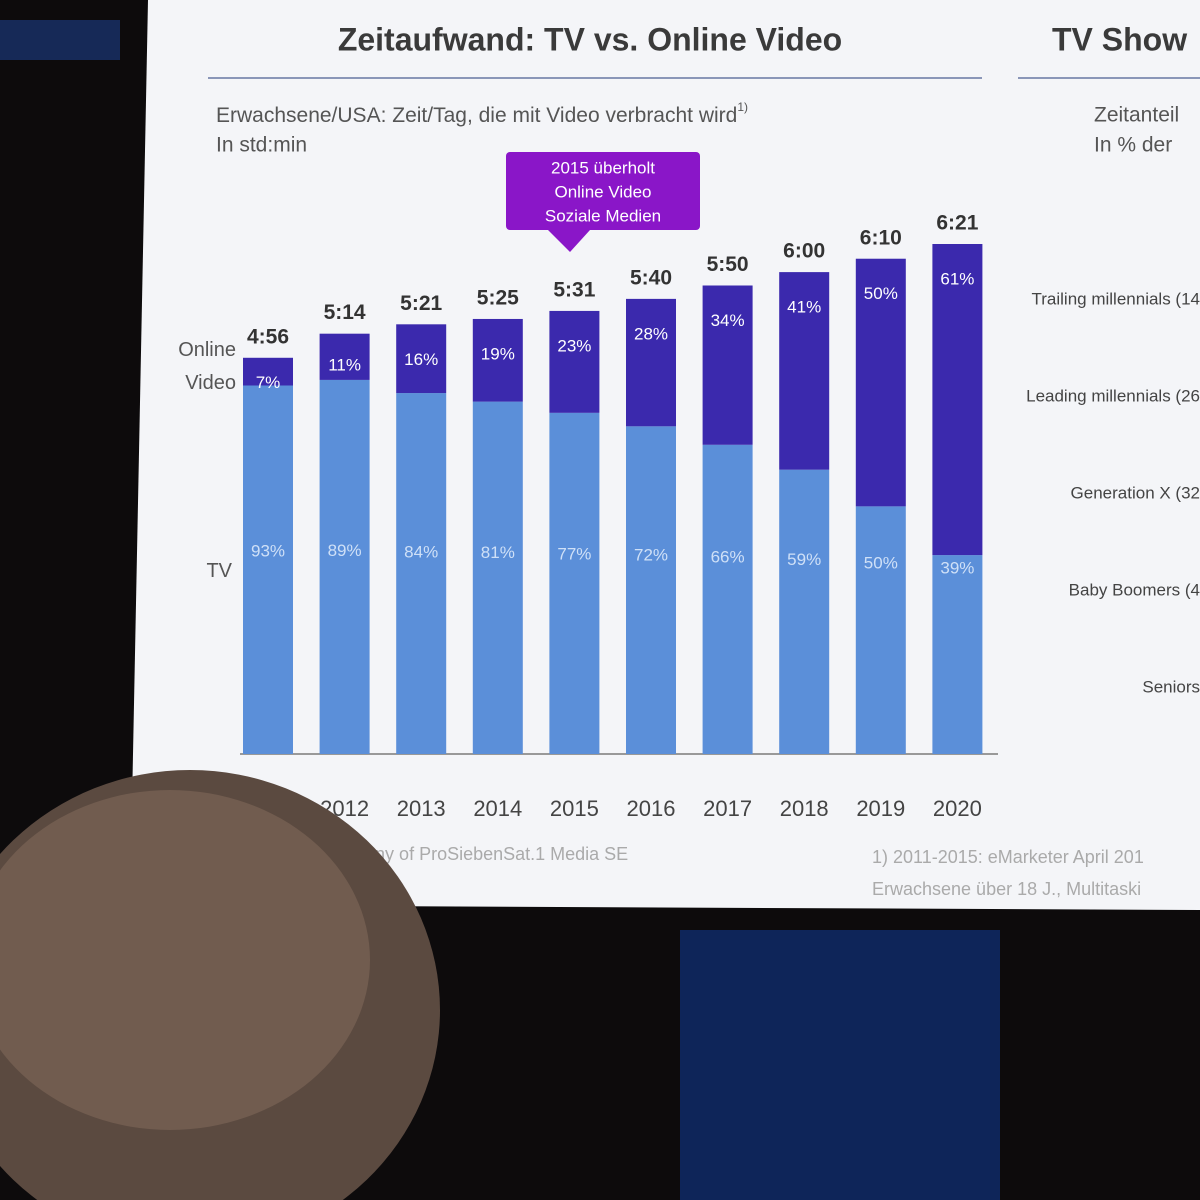 This screenshot has width=1200, height=1200. Describe the element at coordinates (1135, 492) in the screenshot. I see `side-row-label: Generation X (32` at that location.